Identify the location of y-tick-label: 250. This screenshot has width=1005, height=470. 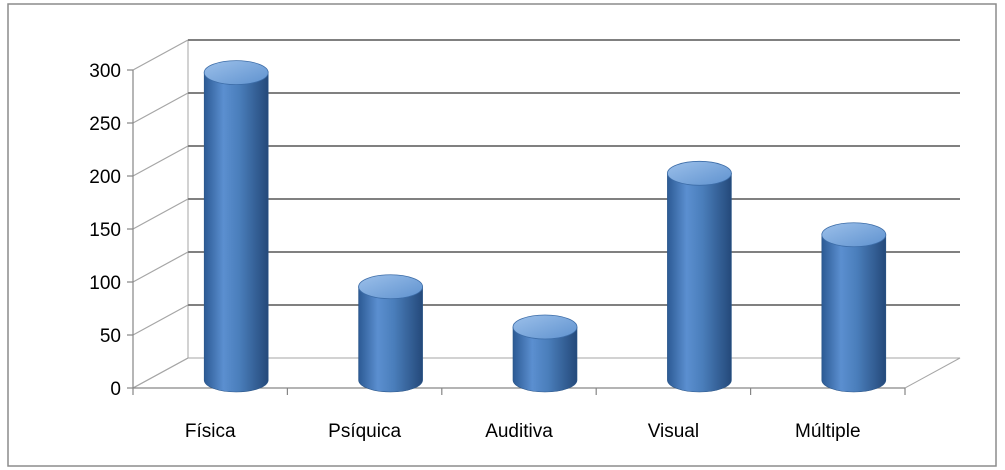
(105, 124).